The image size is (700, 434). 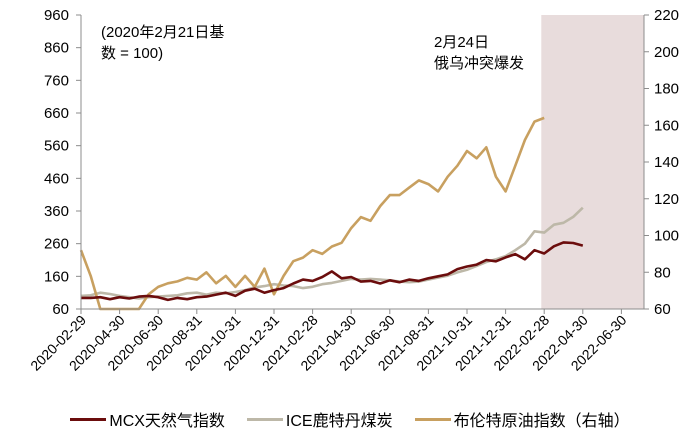 I want to click on right-axis-tick-label: 120, so click(x=666, y=199).